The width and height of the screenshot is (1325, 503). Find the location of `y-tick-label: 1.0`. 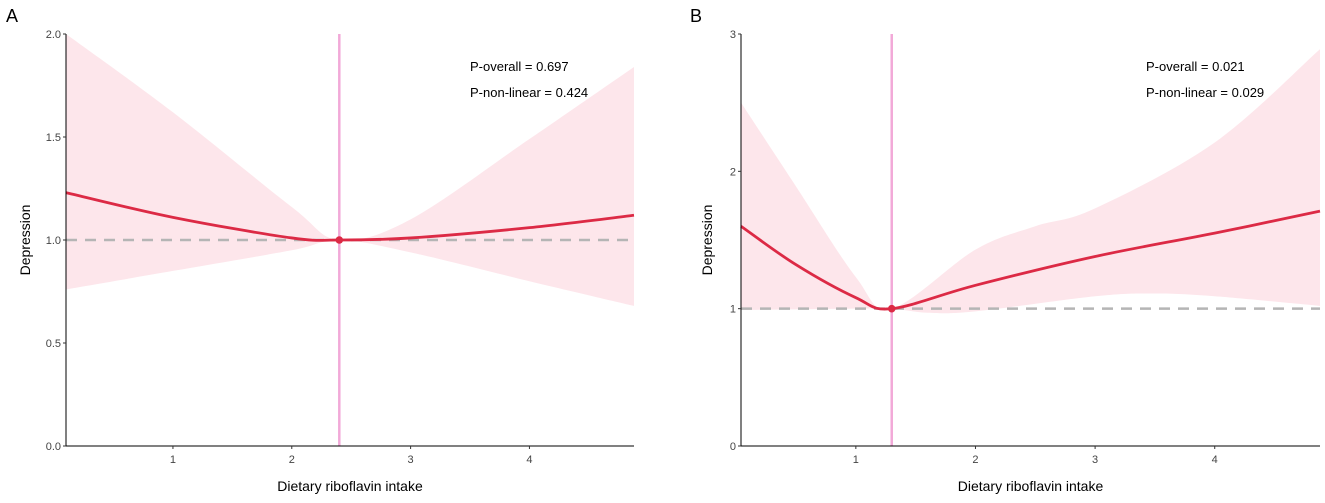

y-tick-label: 1.0 is located at coordinates (53, 241).